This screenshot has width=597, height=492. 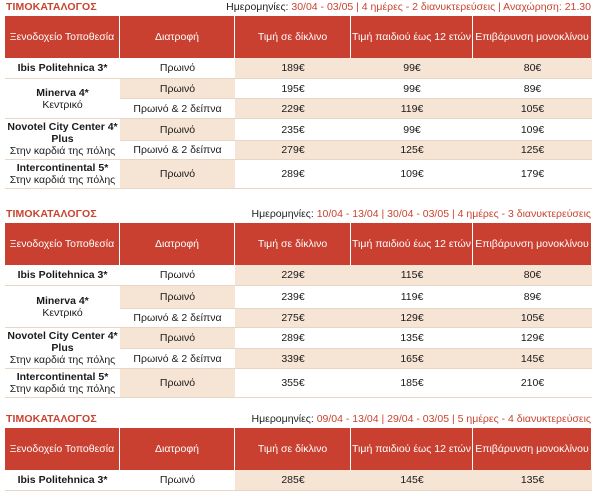 What do you see at coordinates (532, 275) in the screenshot?
I see `single-cell: 80€` at bounding box center [532, 275].